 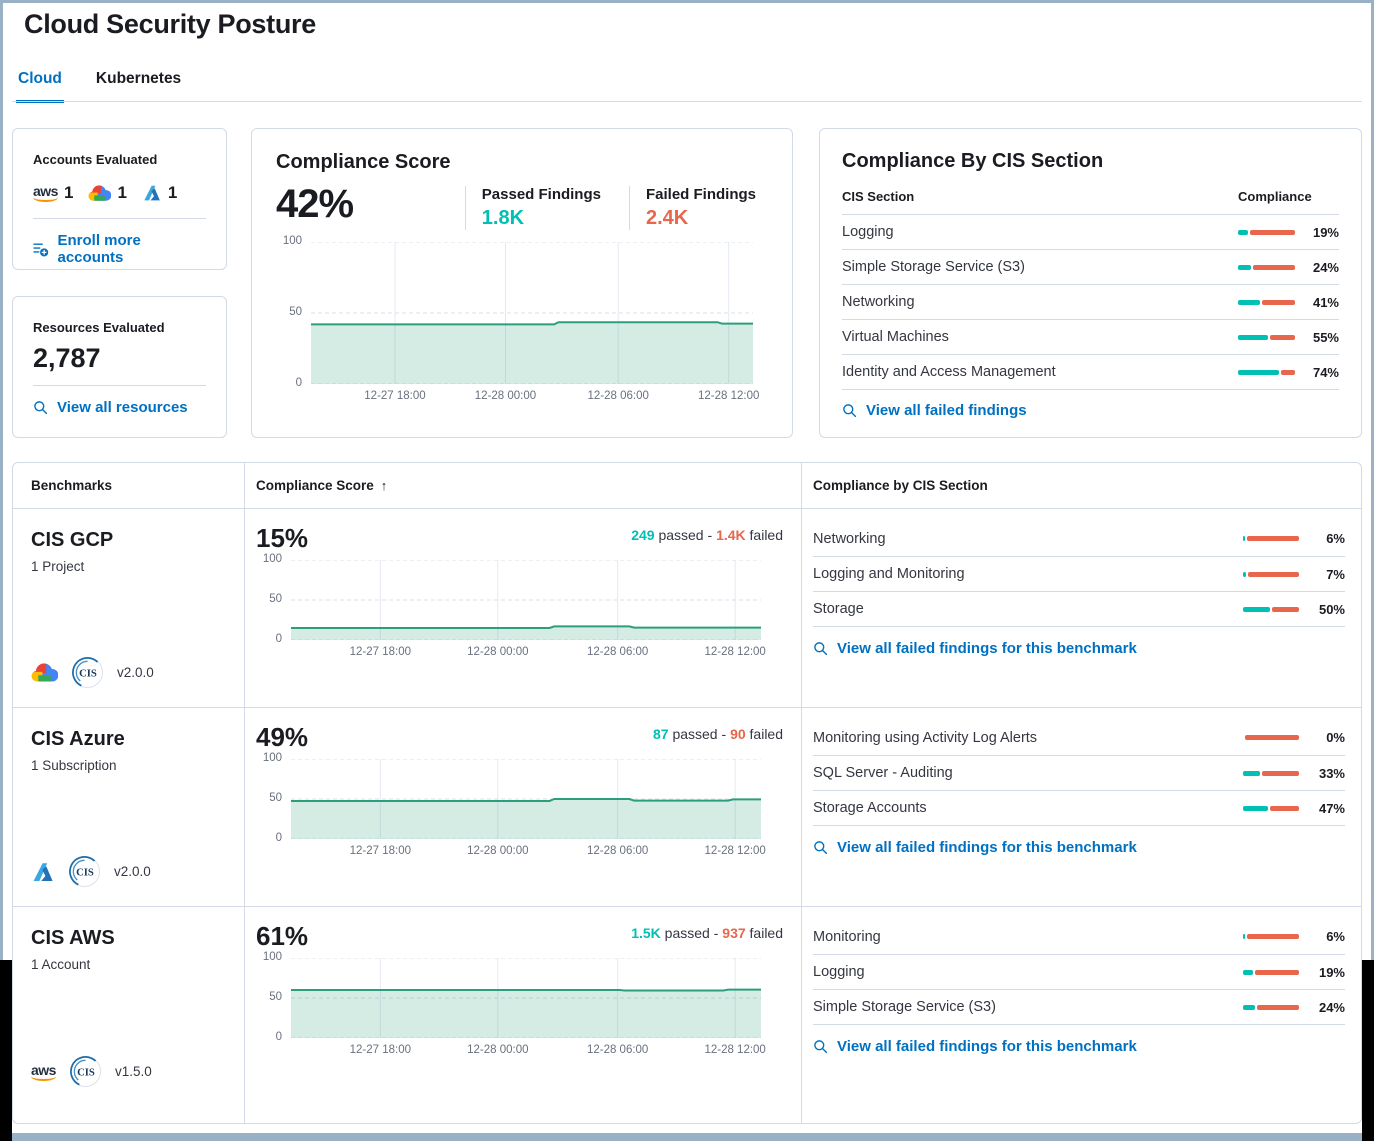 What do you see at coordinates (717, 734) in the screenshot?
I see `passed-failed-summary: 87 passed - 90 failed` at bounding box center [717, 734].